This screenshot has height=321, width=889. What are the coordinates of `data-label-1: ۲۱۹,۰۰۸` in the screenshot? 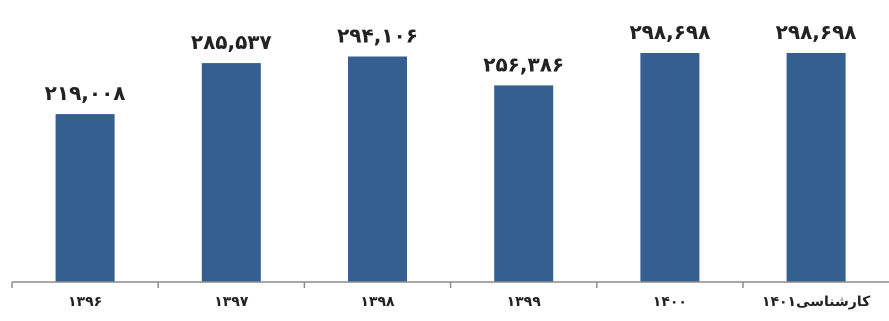 It's located at (85, 93).